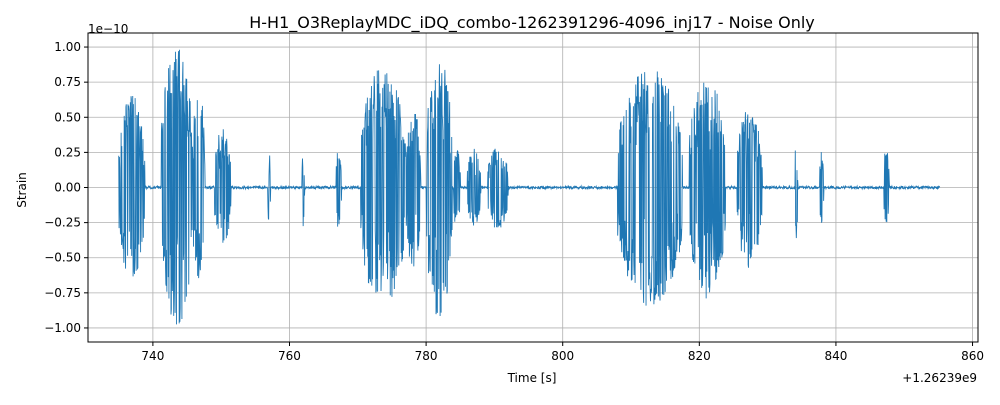 The height and width of the screenshot is (405, 1000). Describe the element at coordinates (67, 47) in the screenshot. I see `y-tick-label: 1.00` at that location.